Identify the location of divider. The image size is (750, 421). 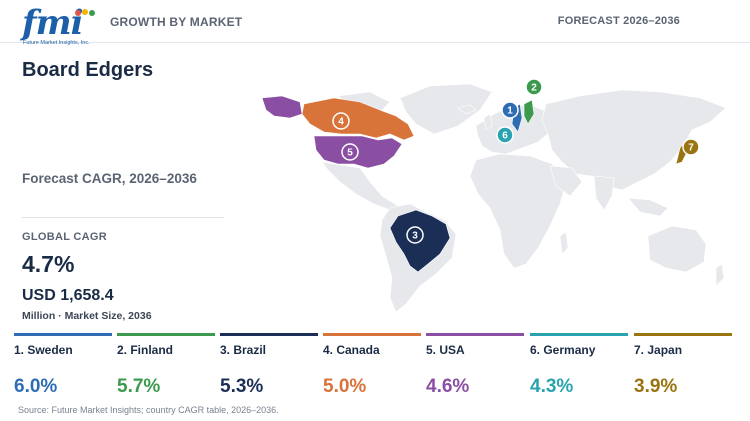
(123, 217).